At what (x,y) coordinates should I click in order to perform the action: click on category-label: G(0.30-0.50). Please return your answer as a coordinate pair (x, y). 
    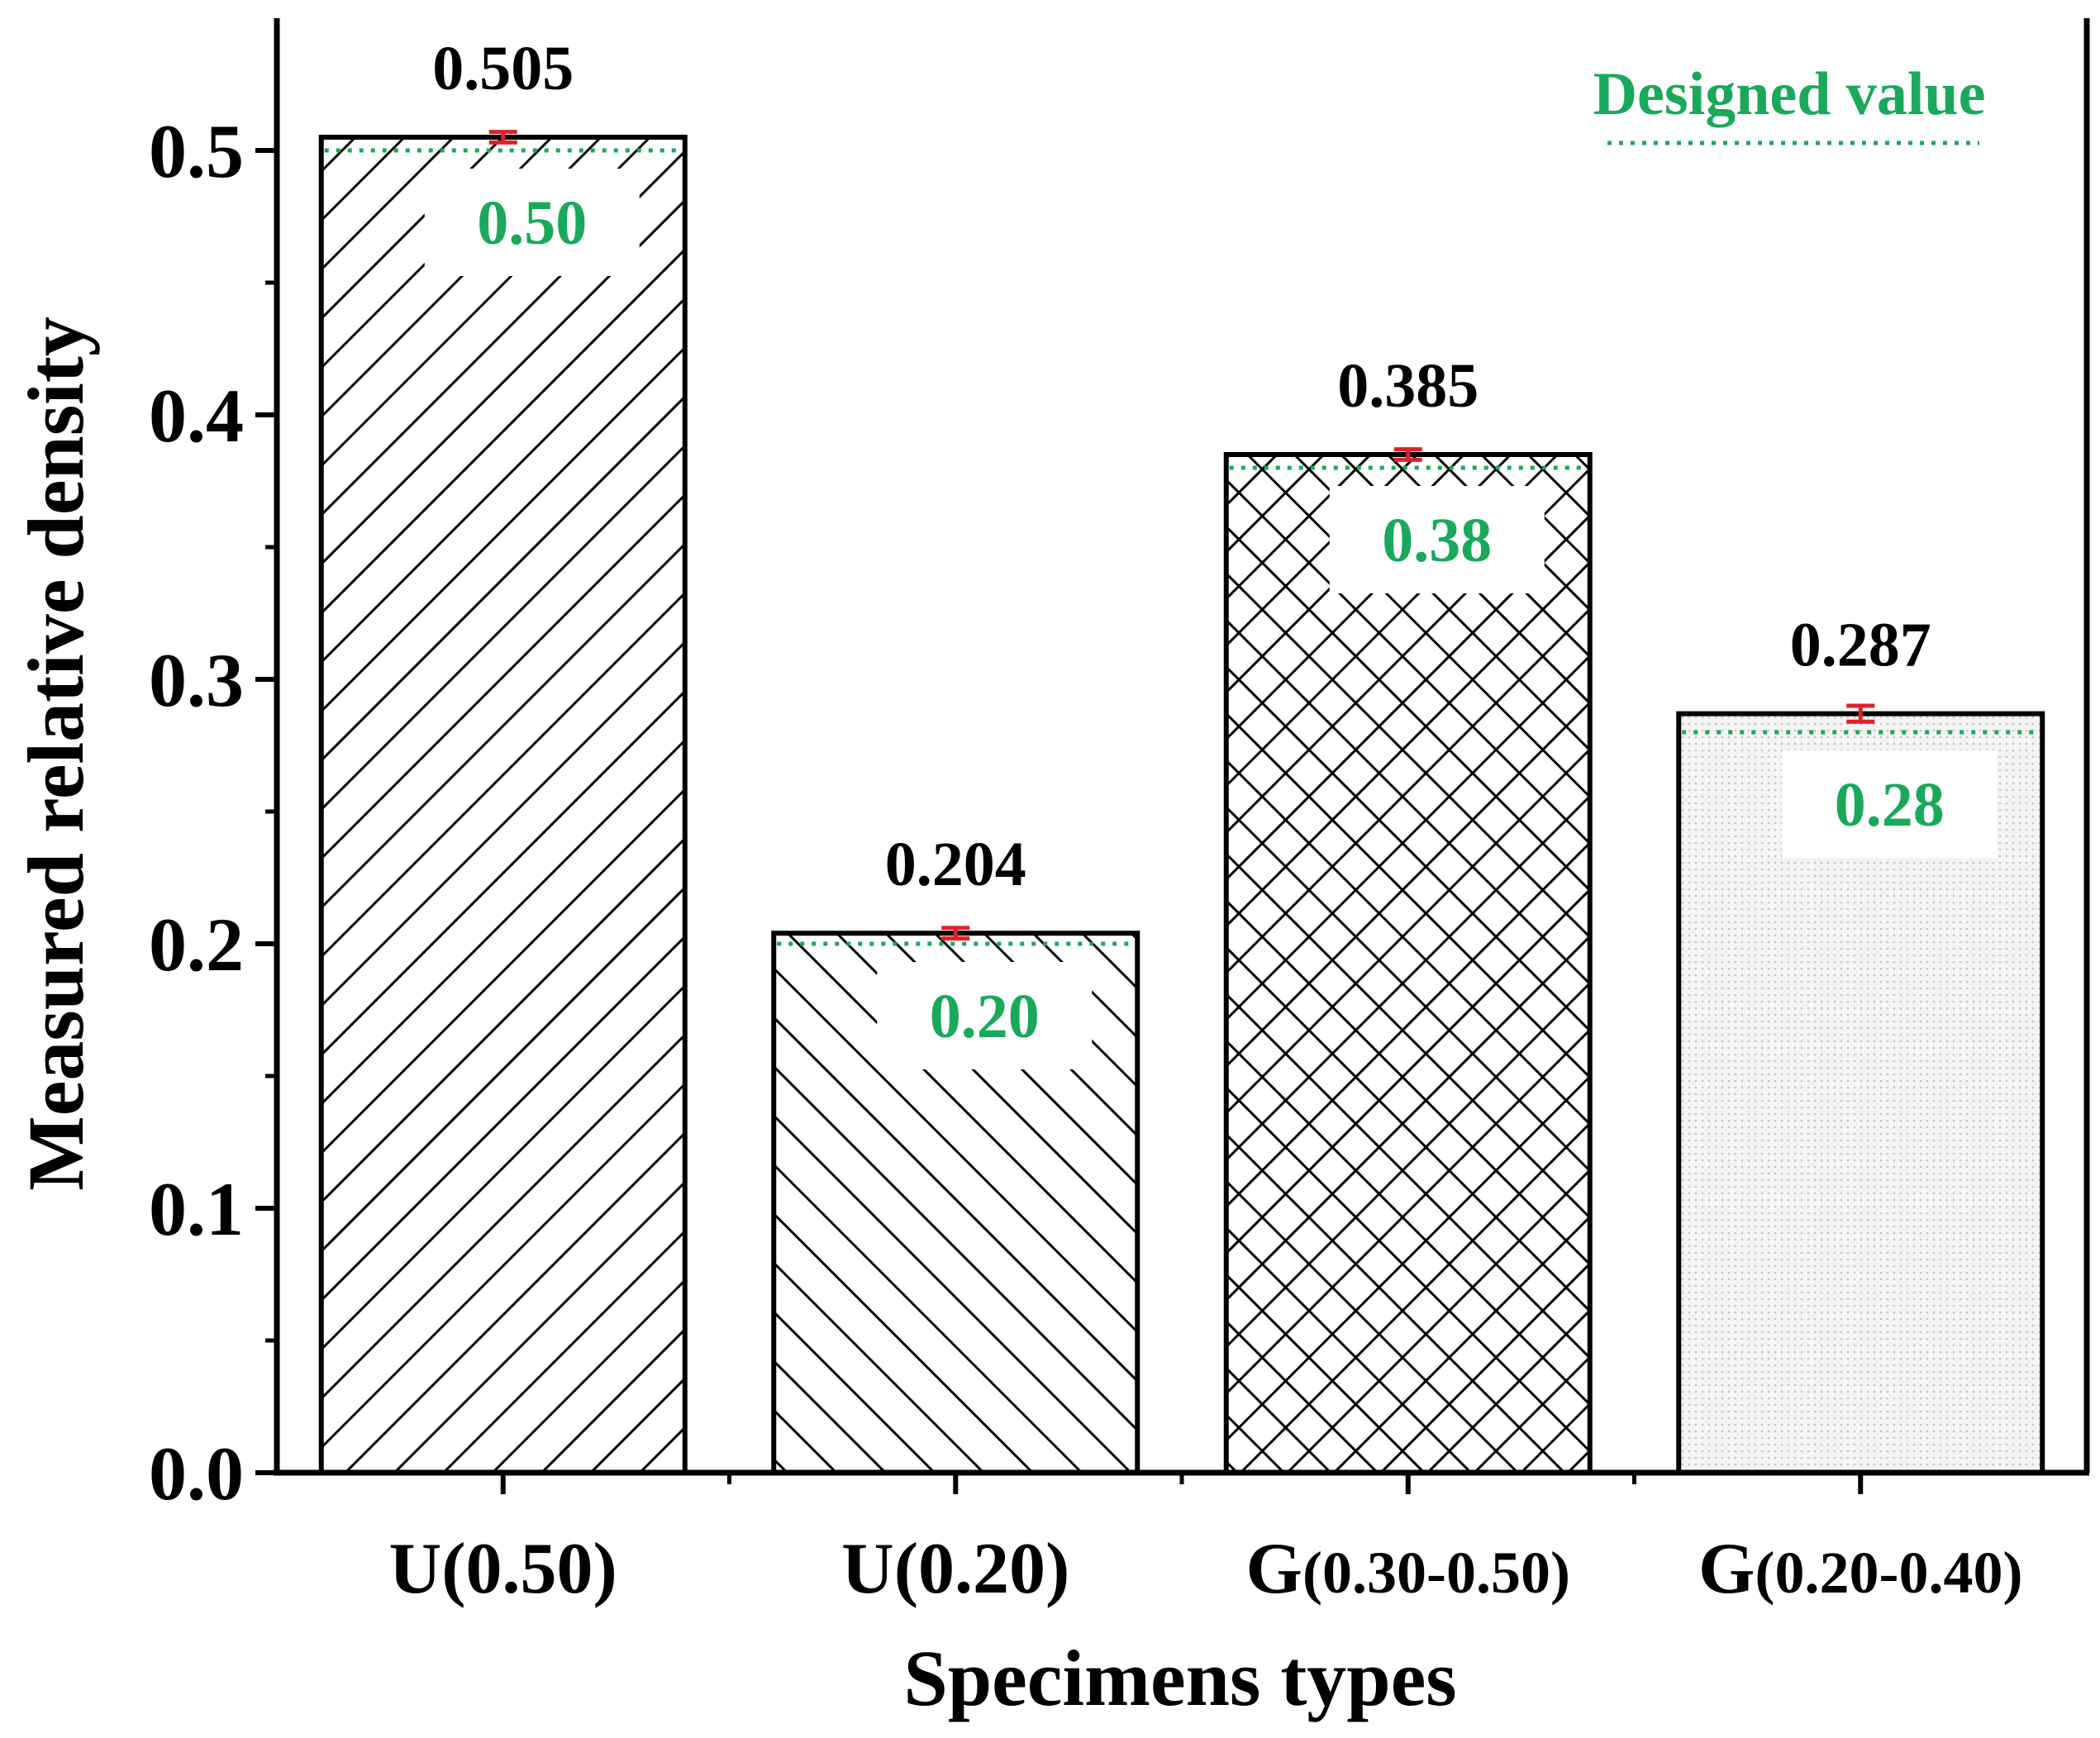
    Looking at the image, I should click on (1408, 1569).